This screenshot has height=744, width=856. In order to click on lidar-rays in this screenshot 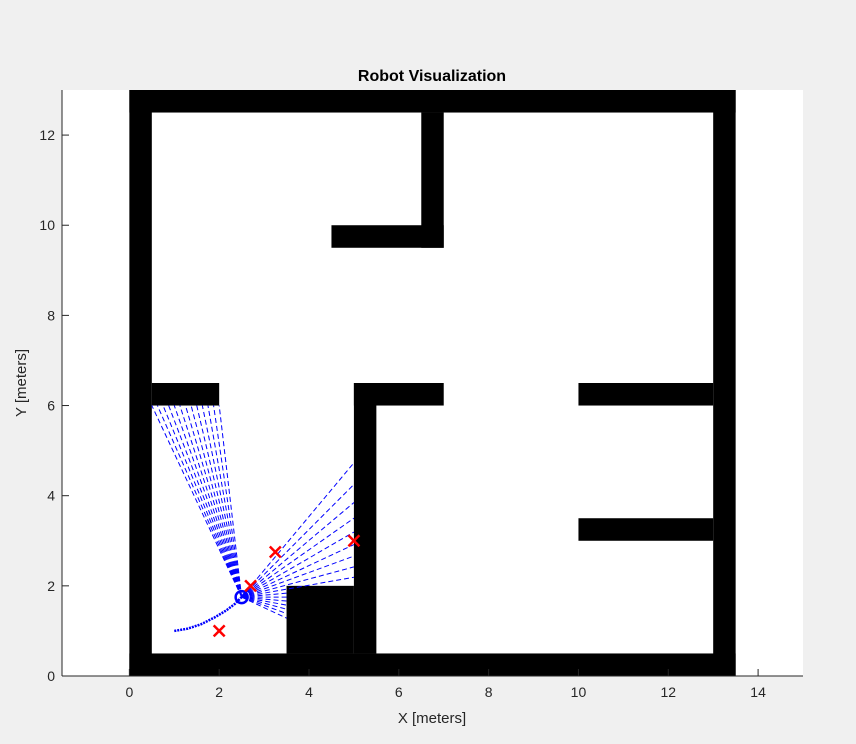, I will do `click(253, 512)`.